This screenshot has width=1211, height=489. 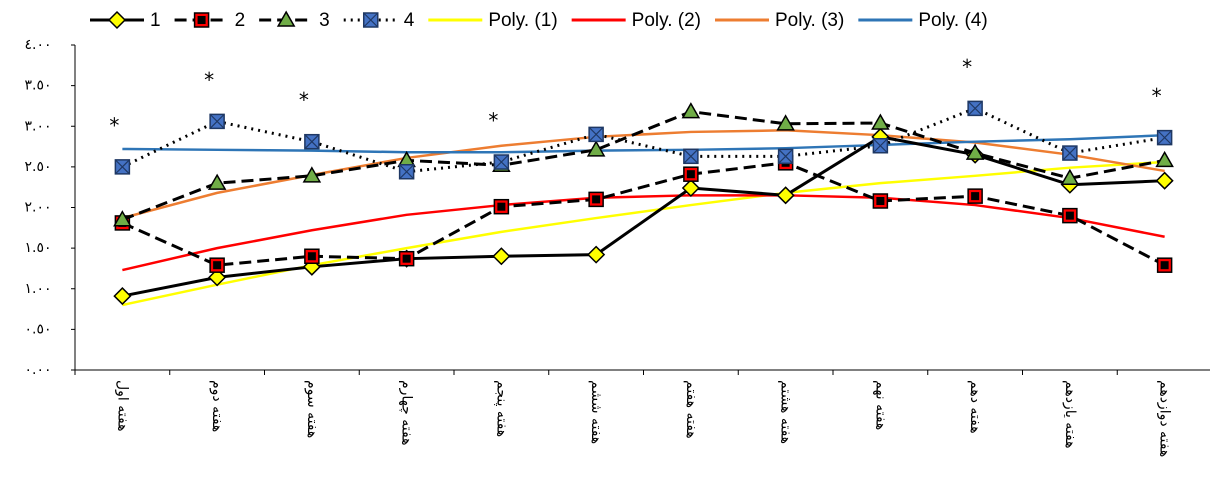 I want to click on legend-label: Poly. (1), so click(x=522, y=20).